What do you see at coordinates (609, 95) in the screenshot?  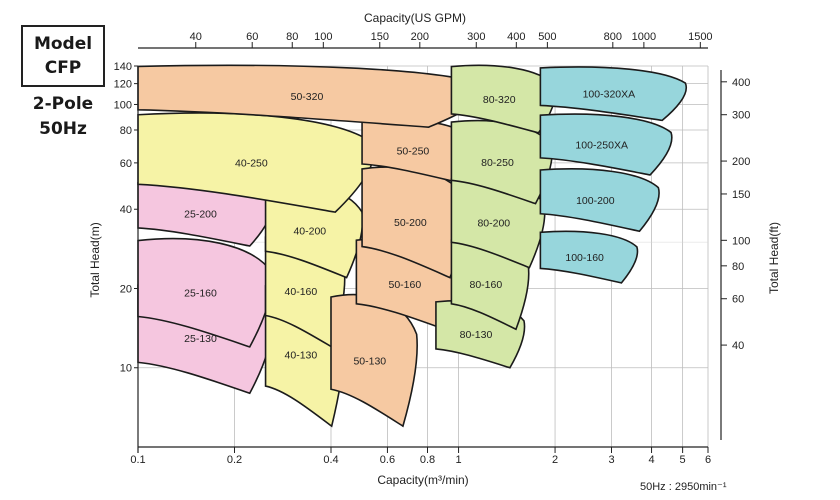 I see `region-label-100-320XA: 100-320XA` at bounding box center [609, 95].